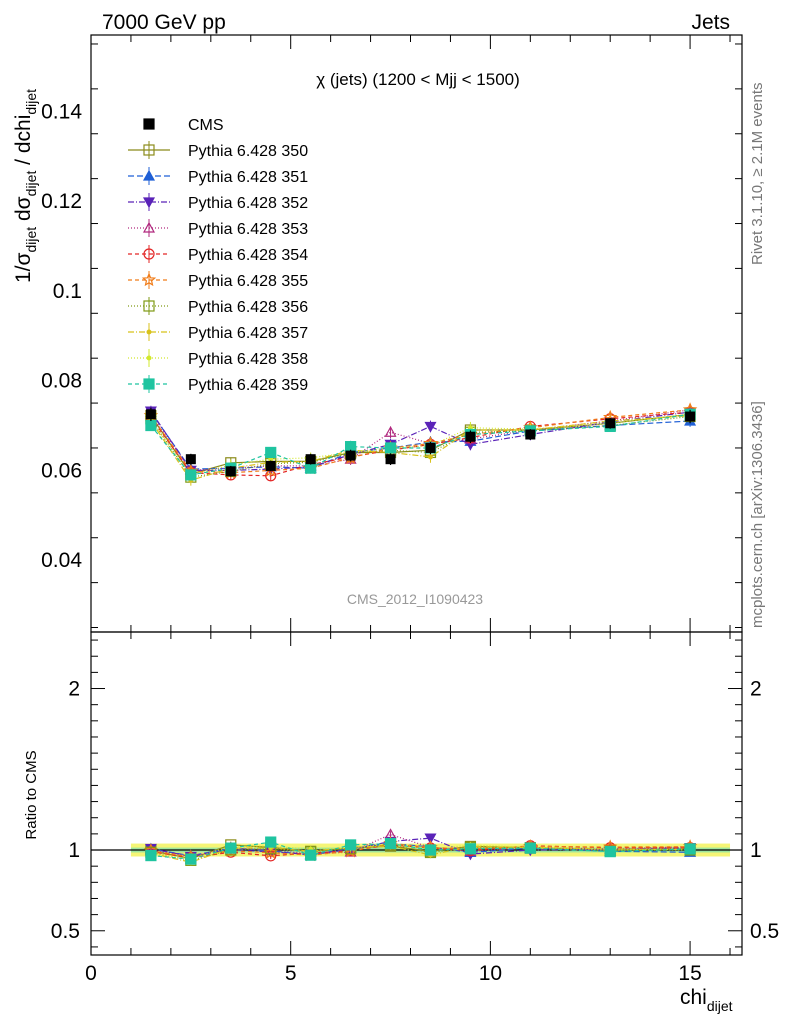  What do you see at coordinates (756, 850) in the screenshot?
I see `ratio-y-tick-label-right: 1` at bounding box center [756, 850].